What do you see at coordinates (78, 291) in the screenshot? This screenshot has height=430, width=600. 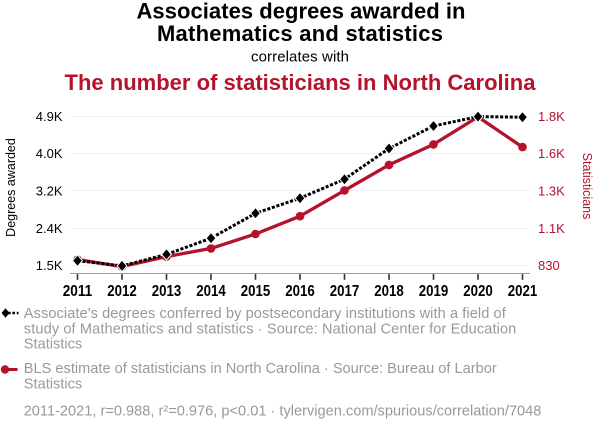 I see `svg-text: 2011` at bounding box center [78, 291].